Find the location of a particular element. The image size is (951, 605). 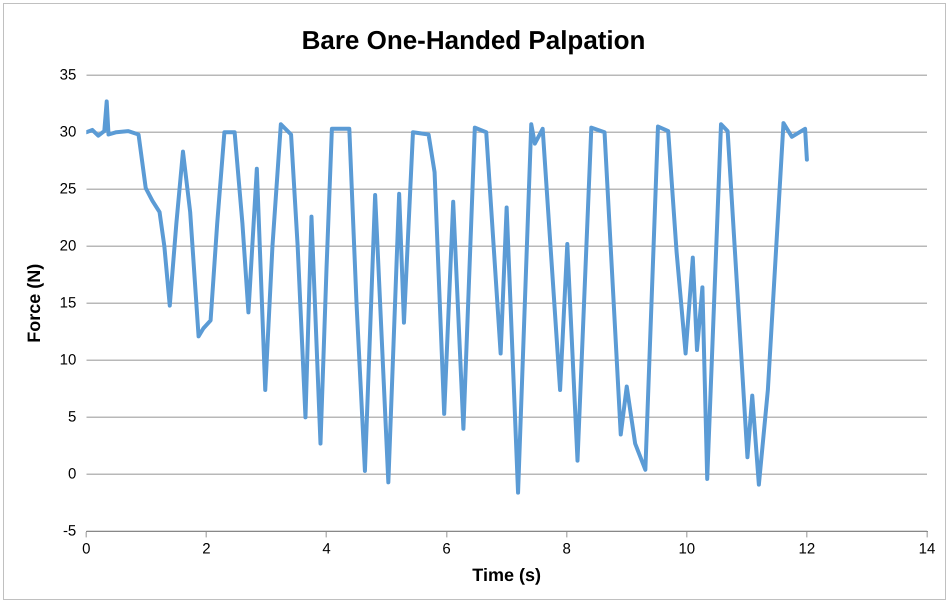

y-tick-label: 30 is located at coordinates (68, 131).